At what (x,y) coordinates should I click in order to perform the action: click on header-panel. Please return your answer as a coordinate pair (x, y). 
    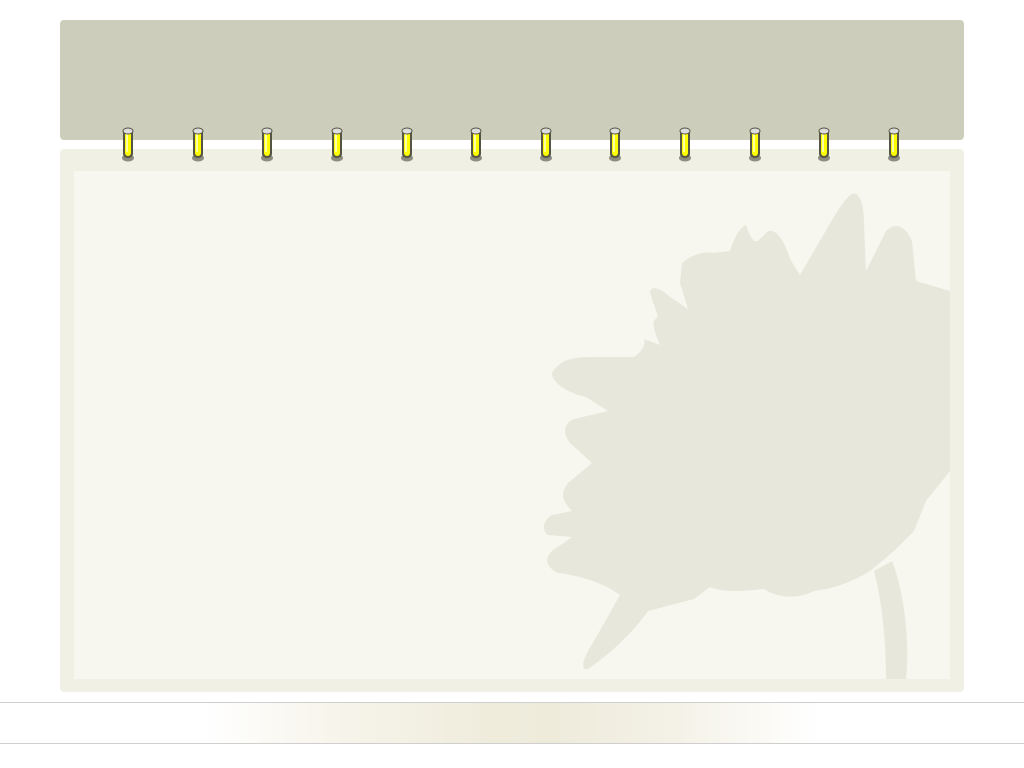
    Looking at the image, I should click on (512, 80).